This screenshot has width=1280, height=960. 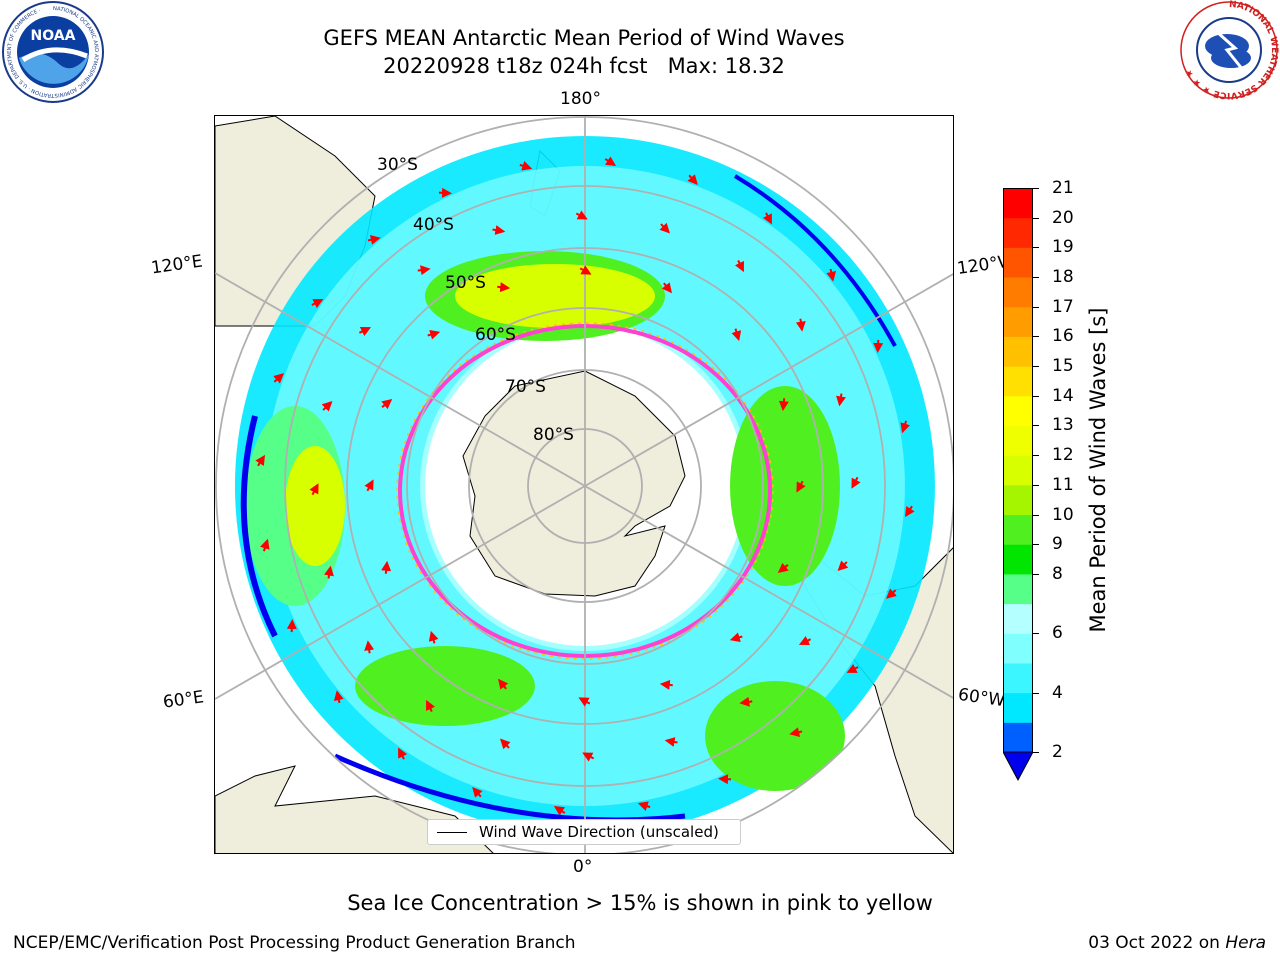 I want to click on colorbar-tick-label: 12, so click(x=1063, y=455).